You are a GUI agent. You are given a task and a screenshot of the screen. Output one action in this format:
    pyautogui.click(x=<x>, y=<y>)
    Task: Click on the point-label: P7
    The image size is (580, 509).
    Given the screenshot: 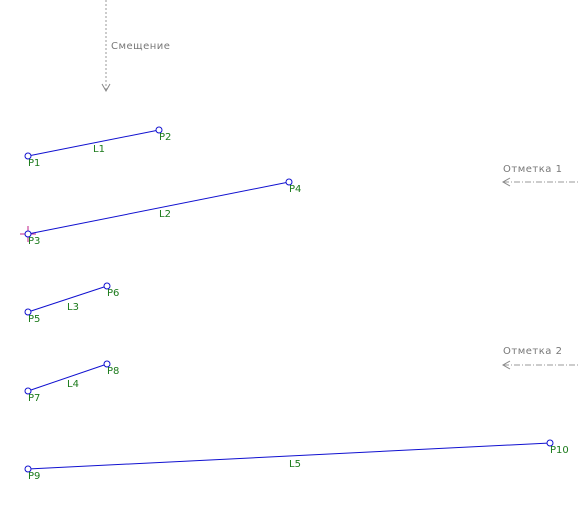 What is the action you would take?
    pyautogui.click(x=34, y=398)
    